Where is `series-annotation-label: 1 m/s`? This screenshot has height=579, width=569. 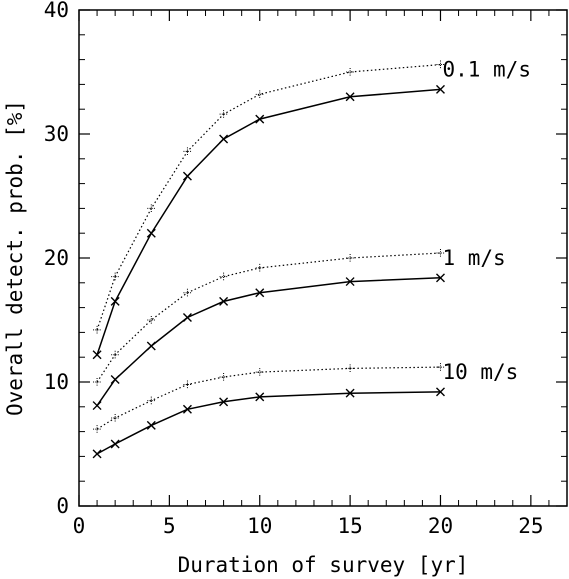 series-annotation-label: 1 m/s is located at coordinates (473, 258).